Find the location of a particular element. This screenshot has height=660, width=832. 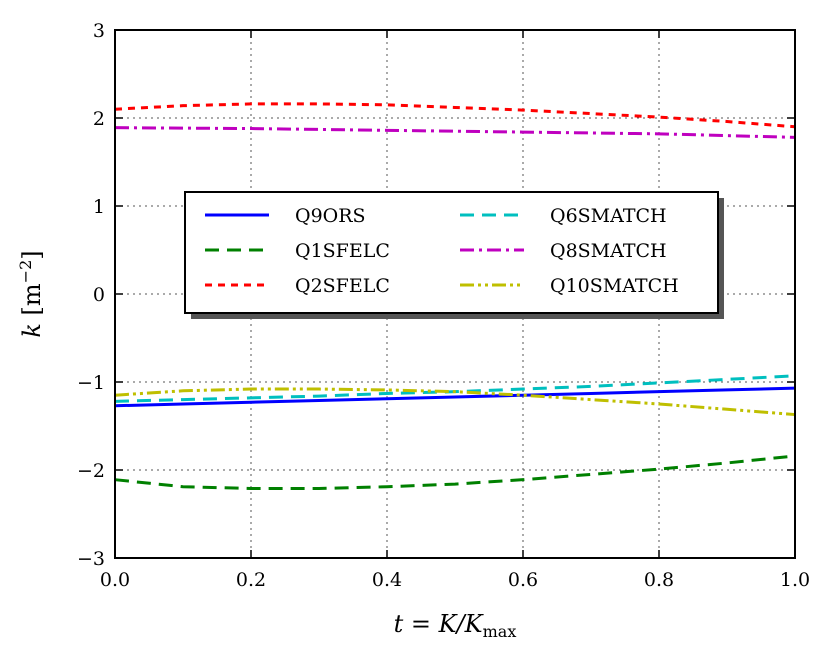

y-tick-label: −3 is located at coordinates (91, 559).